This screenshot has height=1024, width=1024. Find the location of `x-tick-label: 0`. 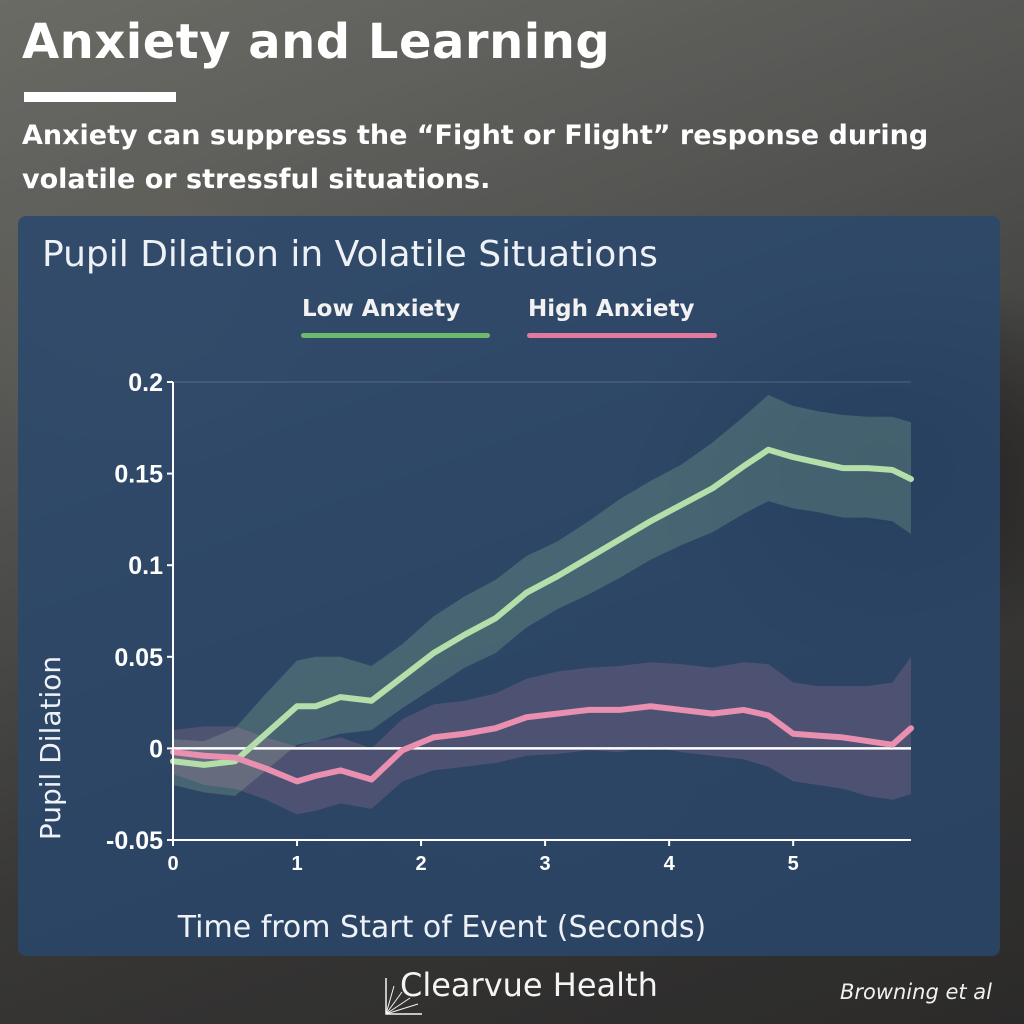

x-tick-label: 0 is located at coordinates (172, 864).